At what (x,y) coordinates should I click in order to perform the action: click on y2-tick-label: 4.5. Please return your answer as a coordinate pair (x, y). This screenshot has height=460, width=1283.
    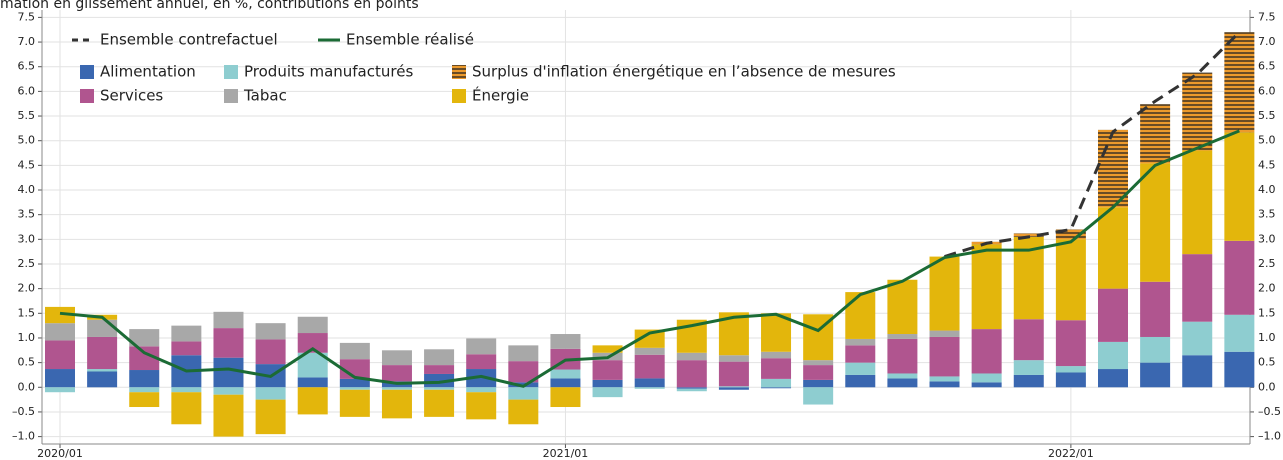
    Looking at the image, I should click on (1267, 164).